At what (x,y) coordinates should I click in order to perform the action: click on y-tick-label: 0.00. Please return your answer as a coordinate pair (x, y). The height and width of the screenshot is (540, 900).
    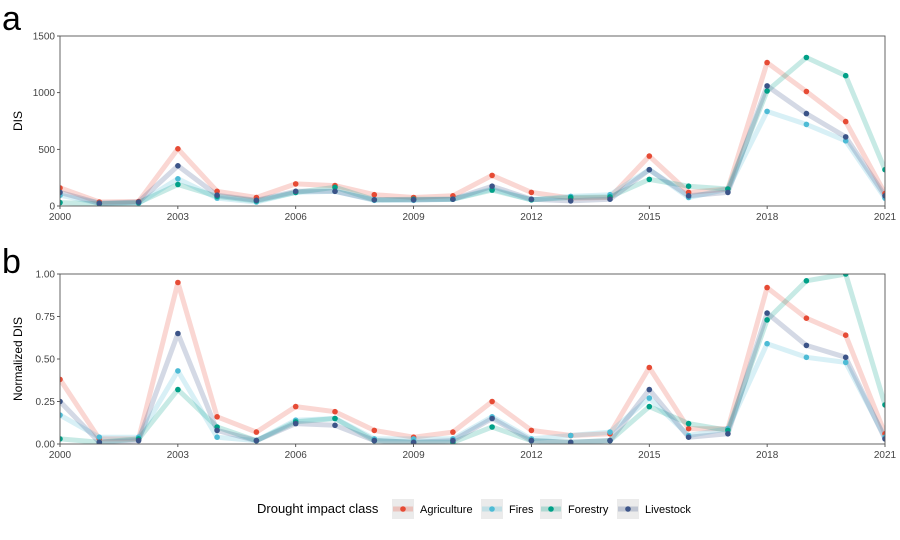
    Looking at the image, I should click on (46, 445).